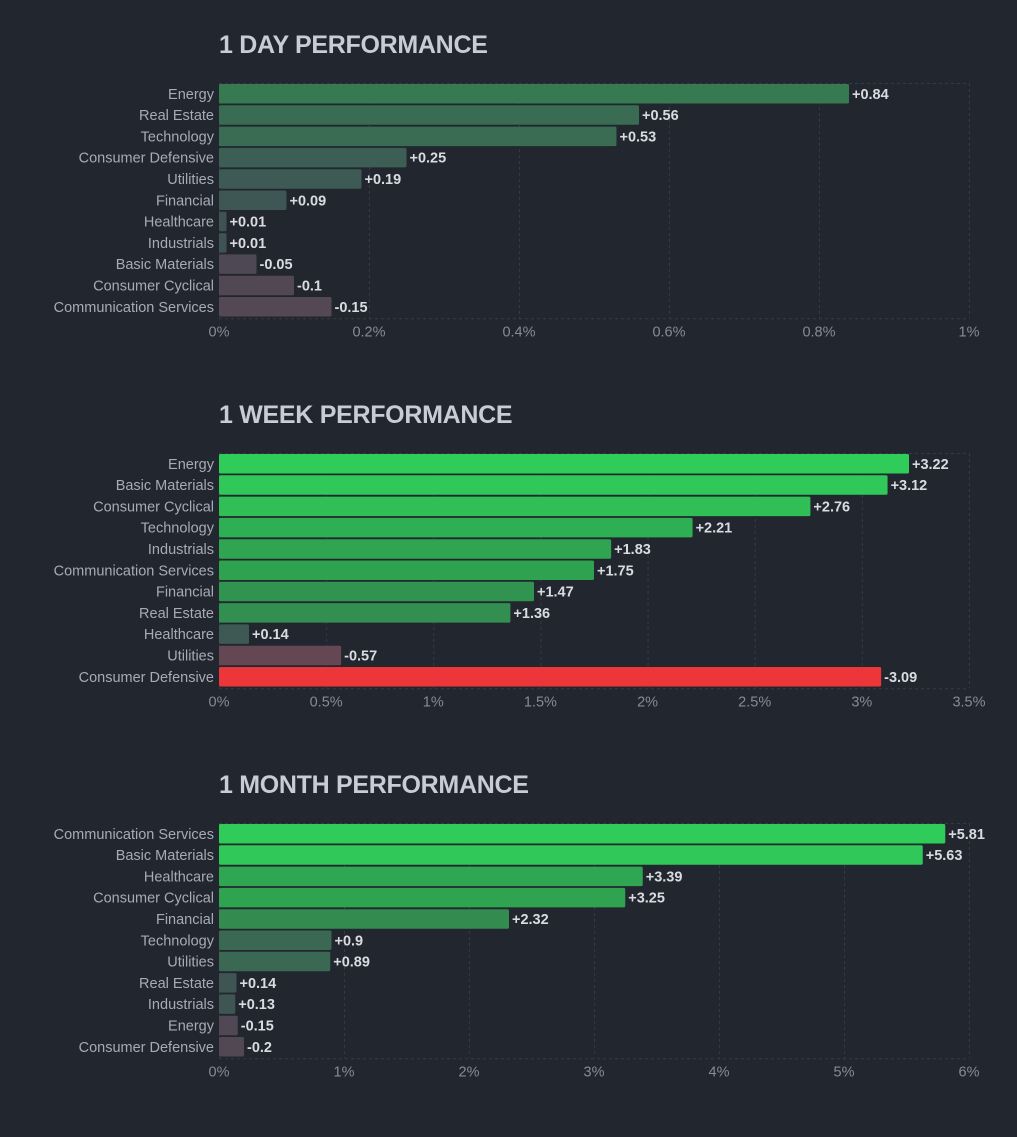 This screenshot has width=1017, height=1137. What do you see at coordinates (638, 137) in the screenshot?
I see `value-label: +0.53` at bounding box center [638, 137].